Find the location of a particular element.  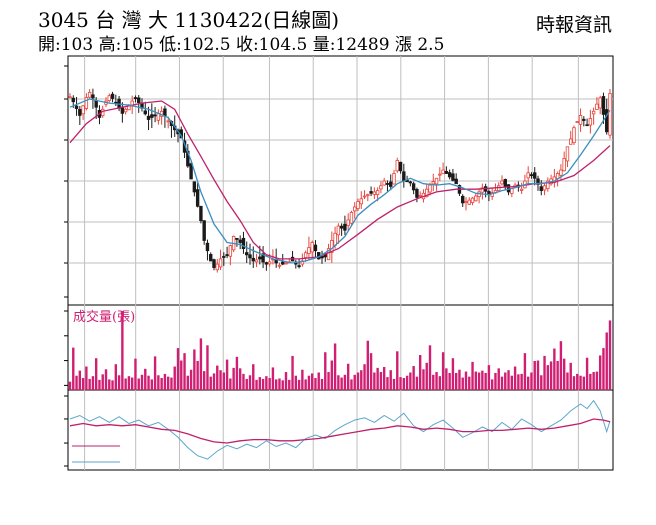

rsi-panel is located at coordinates (340, 430).